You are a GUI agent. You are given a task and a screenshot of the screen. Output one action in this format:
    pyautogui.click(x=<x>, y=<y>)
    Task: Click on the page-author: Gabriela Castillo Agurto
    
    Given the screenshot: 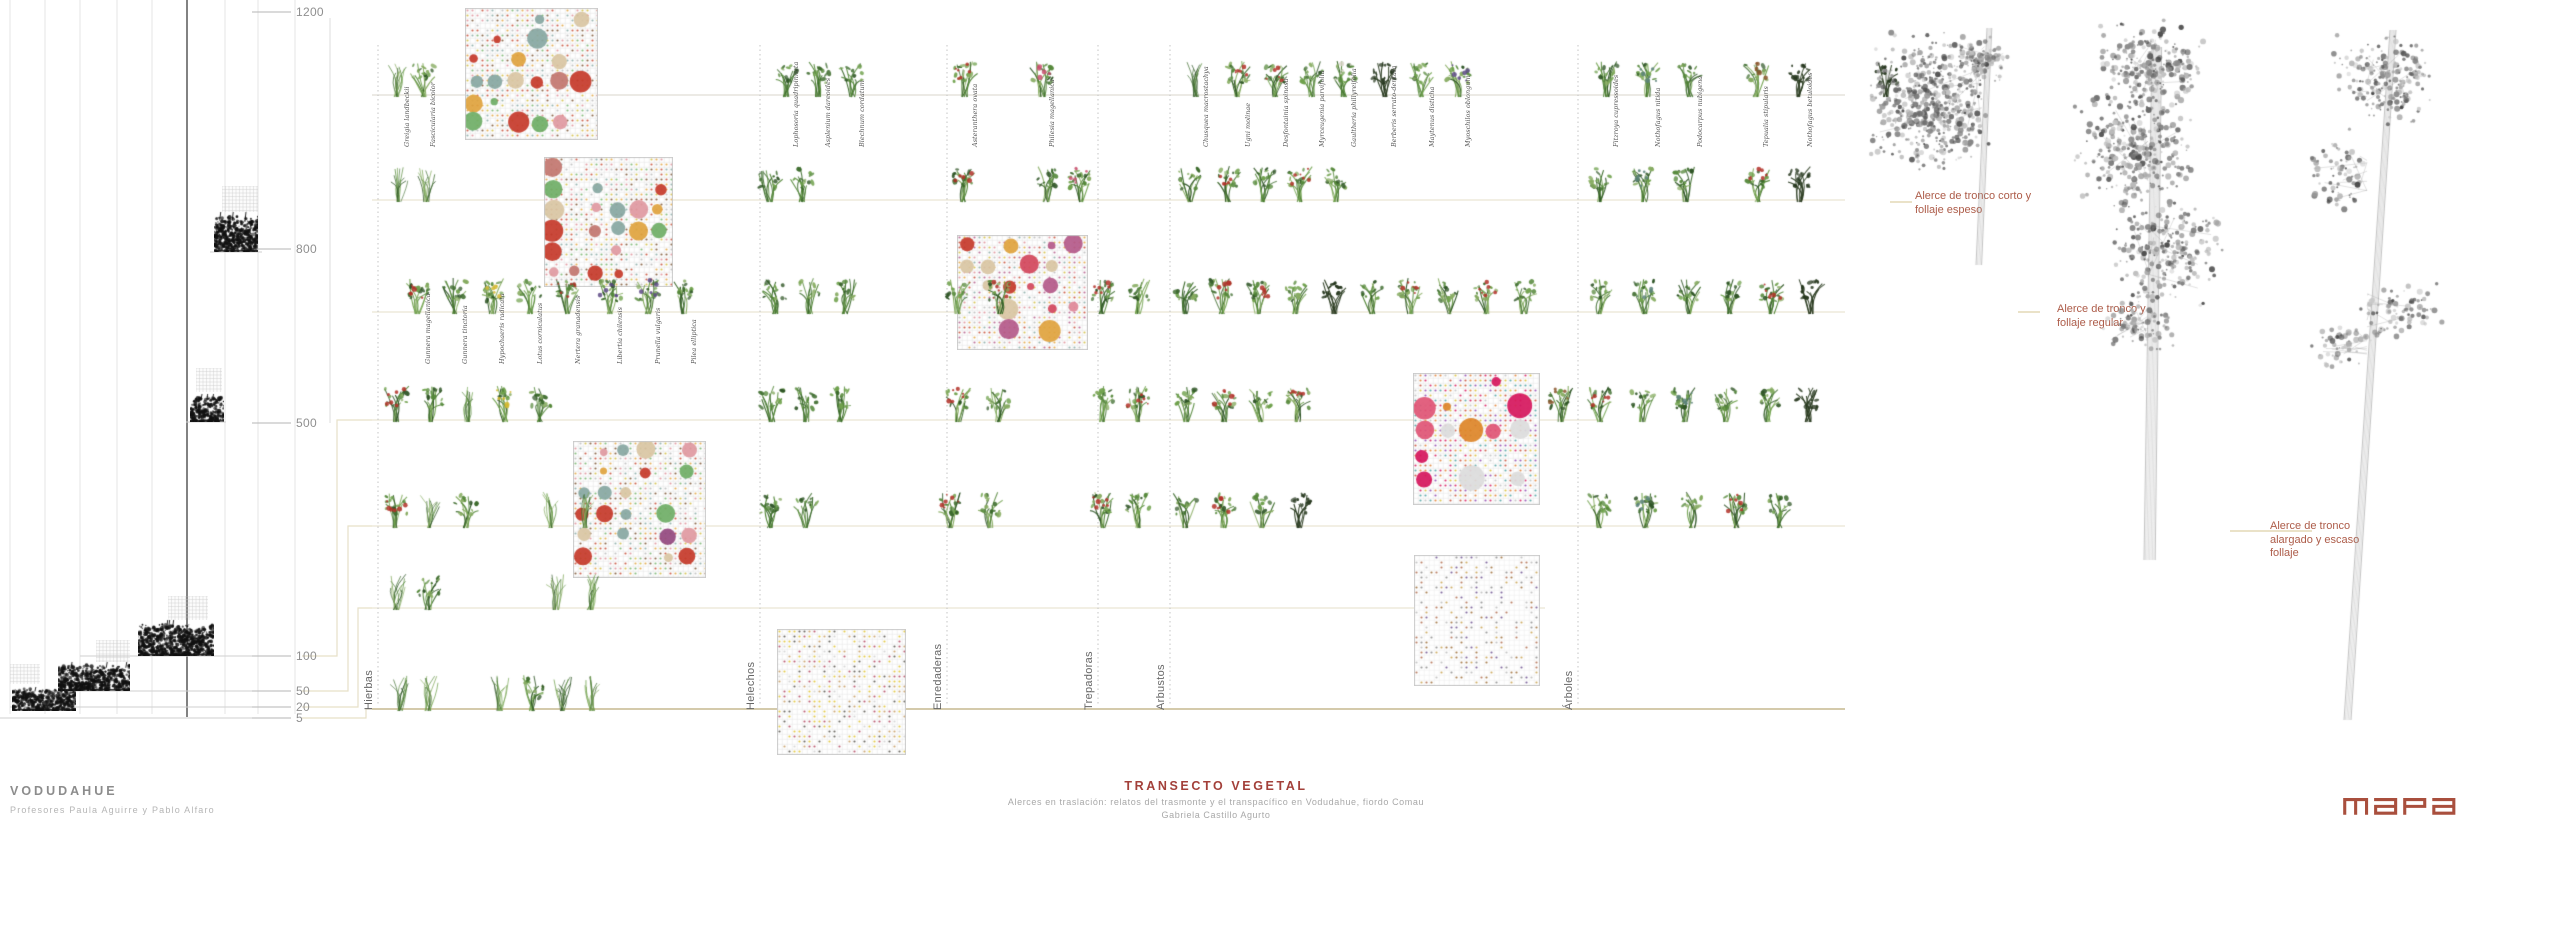 What is the action you would take?
    pyautogui.click(x=1216, y=815)
    